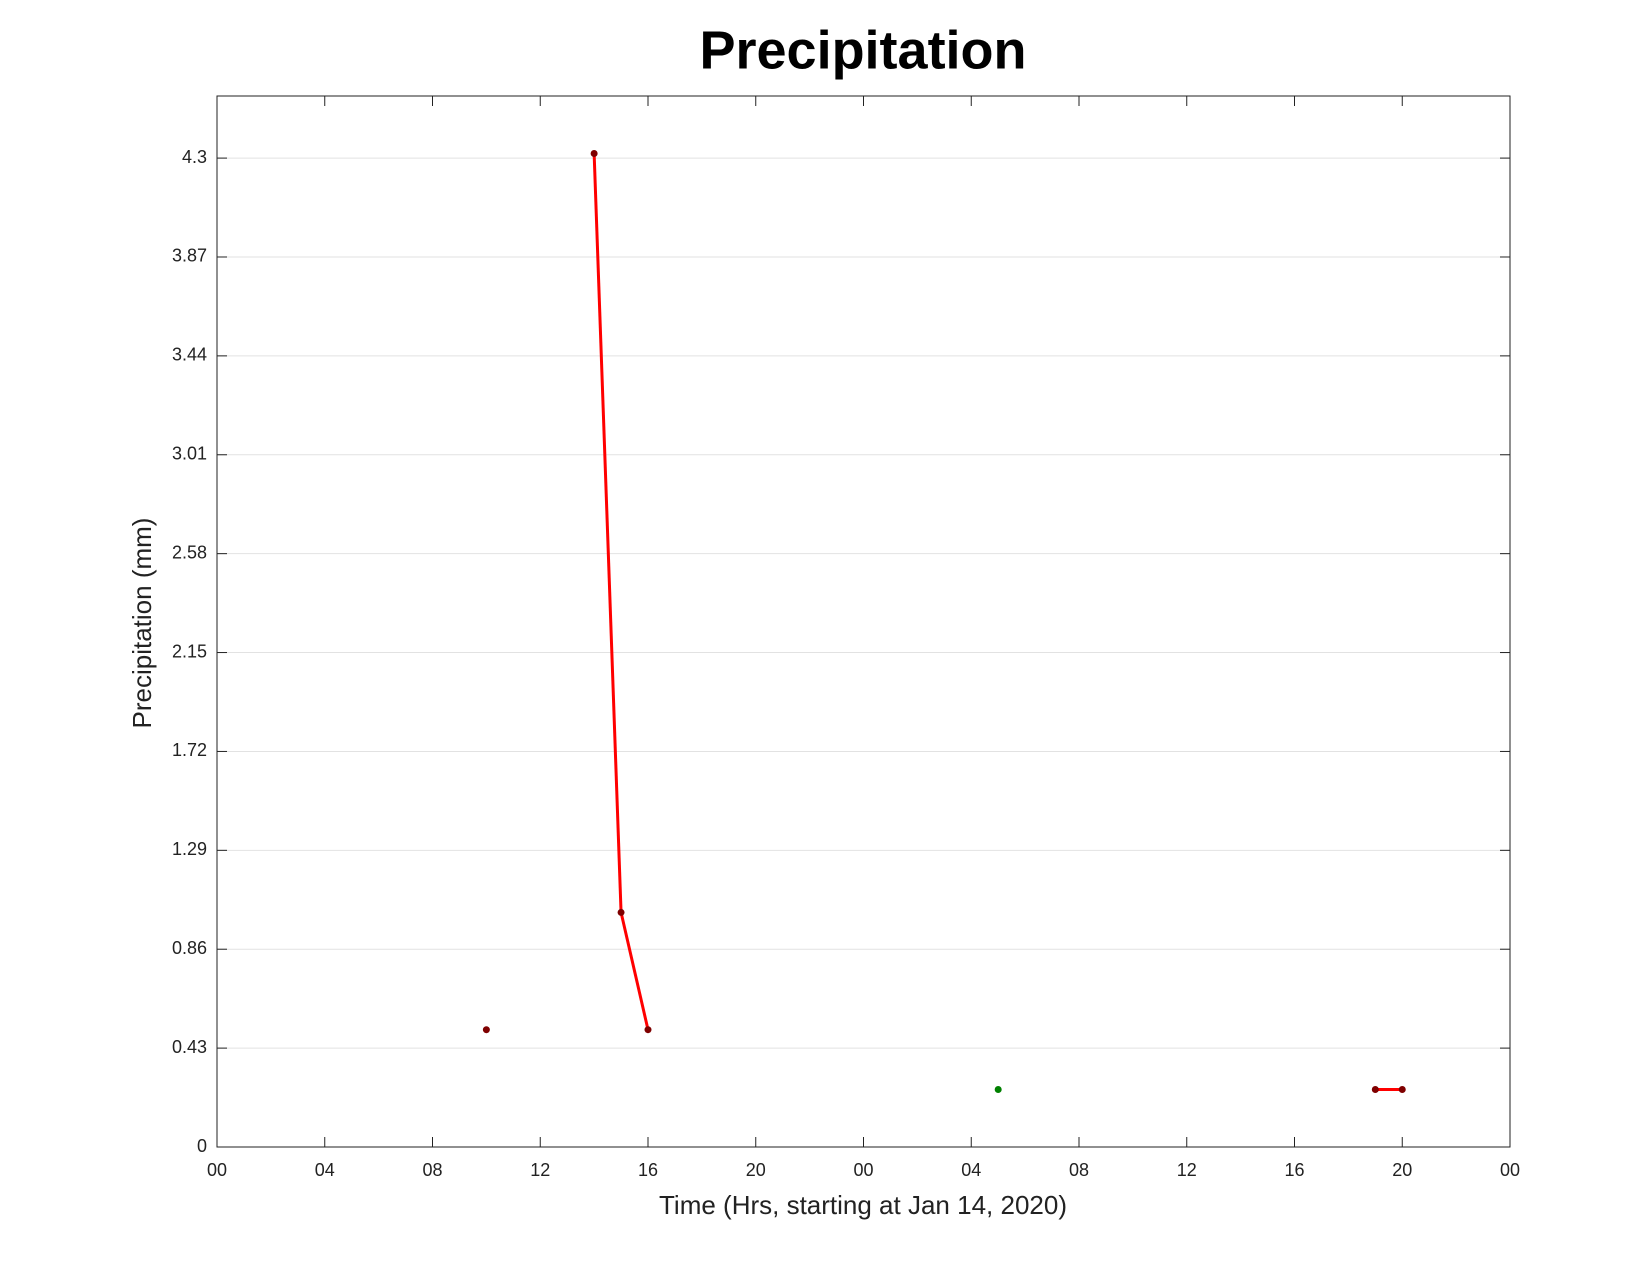 Image resolution: width=1650 pixels, height=1275 pixels. I want to click on y-tick-label: 1.29, so click(189, 849).